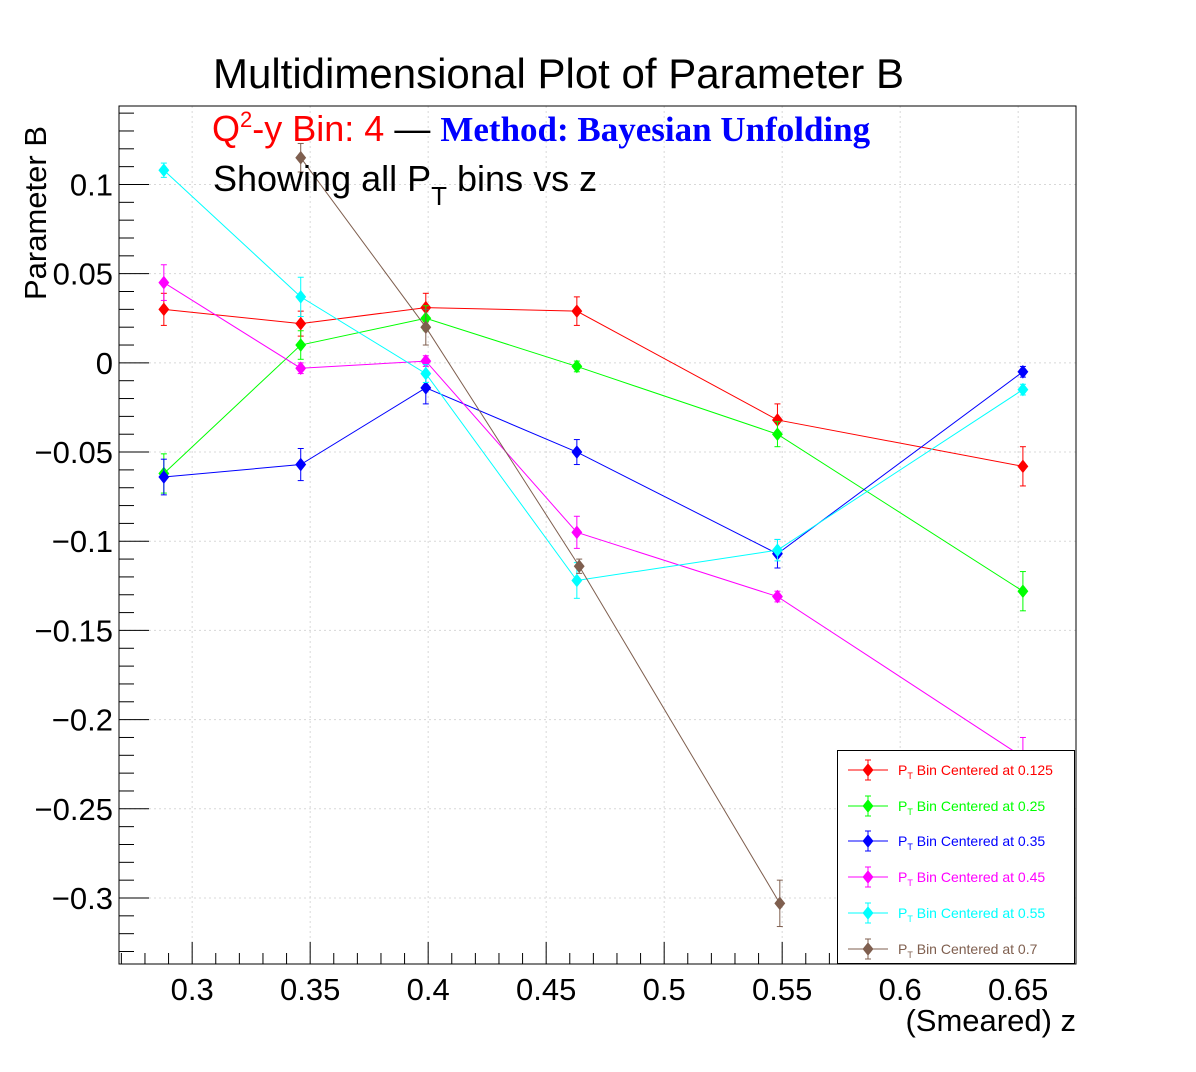 The width and height of the screenshot is (1196, 1072). I want to click on x-tick-label: 0.5, so click(664, 989).